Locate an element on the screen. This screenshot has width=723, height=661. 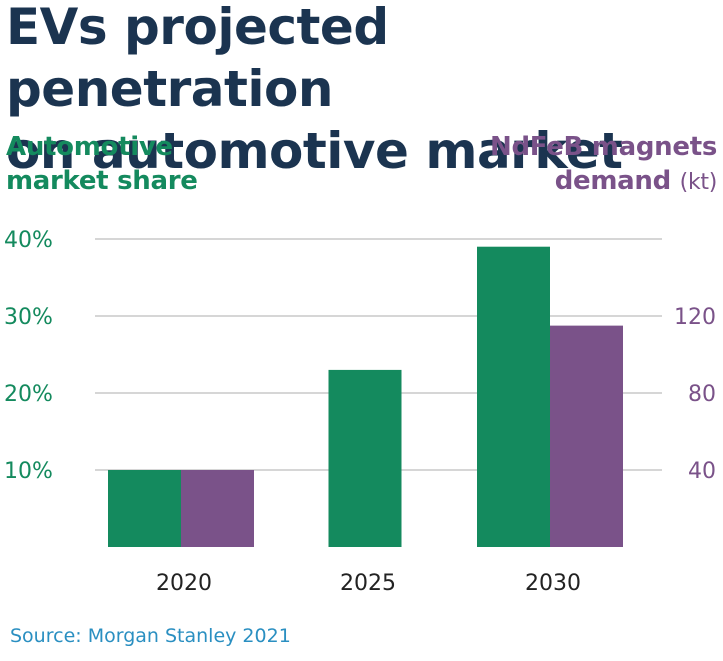
x-tick-label: 2025 is located at coordinates (368, 583).